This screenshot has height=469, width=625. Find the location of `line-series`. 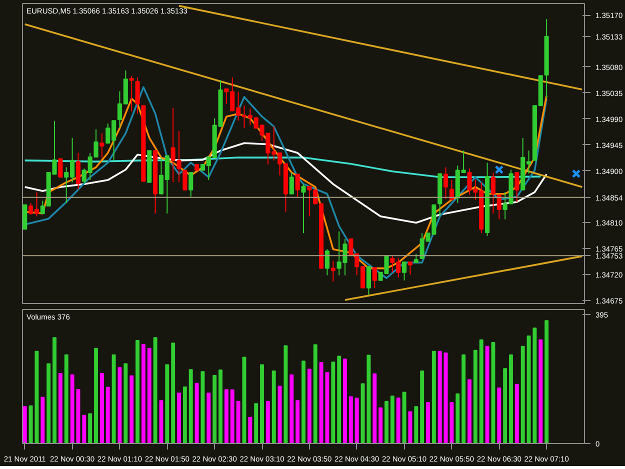

line-series is located at coordinates (283, 167).